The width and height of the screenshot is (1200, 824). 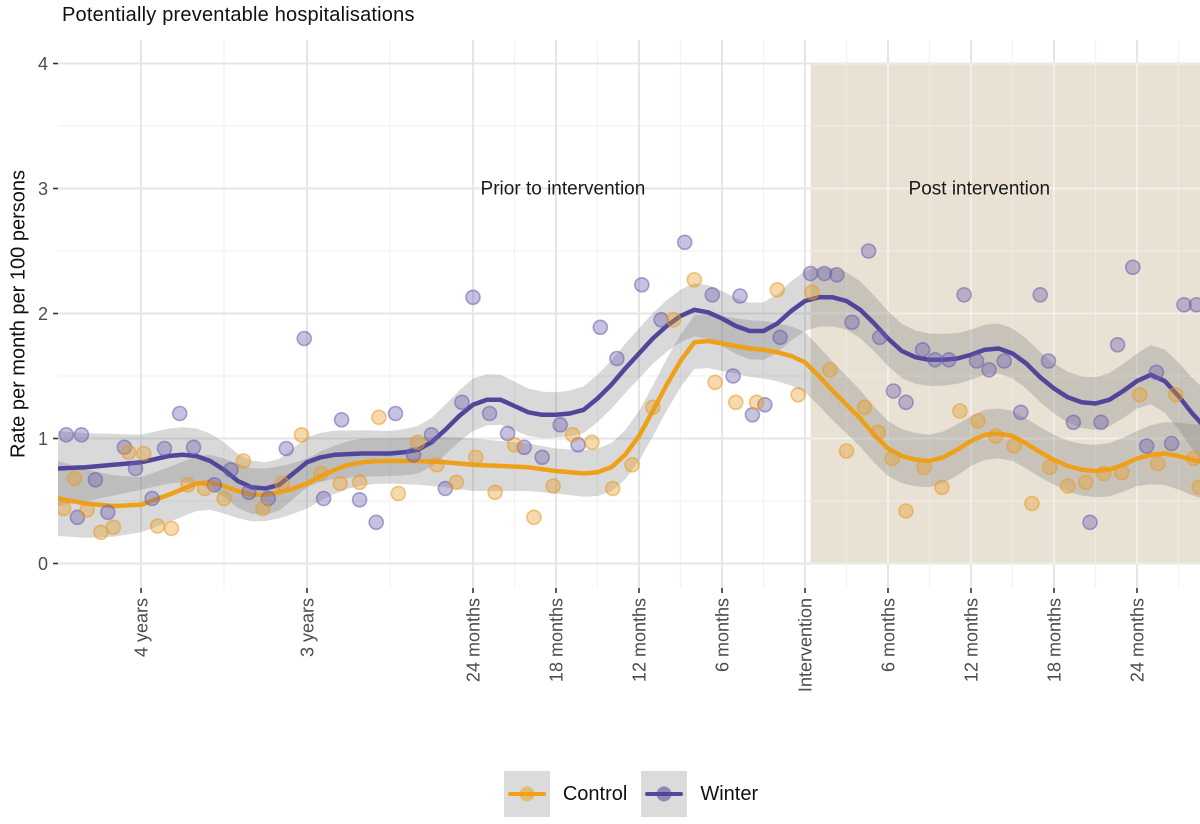 I want to click on x-tick-label: 6 months, so click(x=722, y=635).